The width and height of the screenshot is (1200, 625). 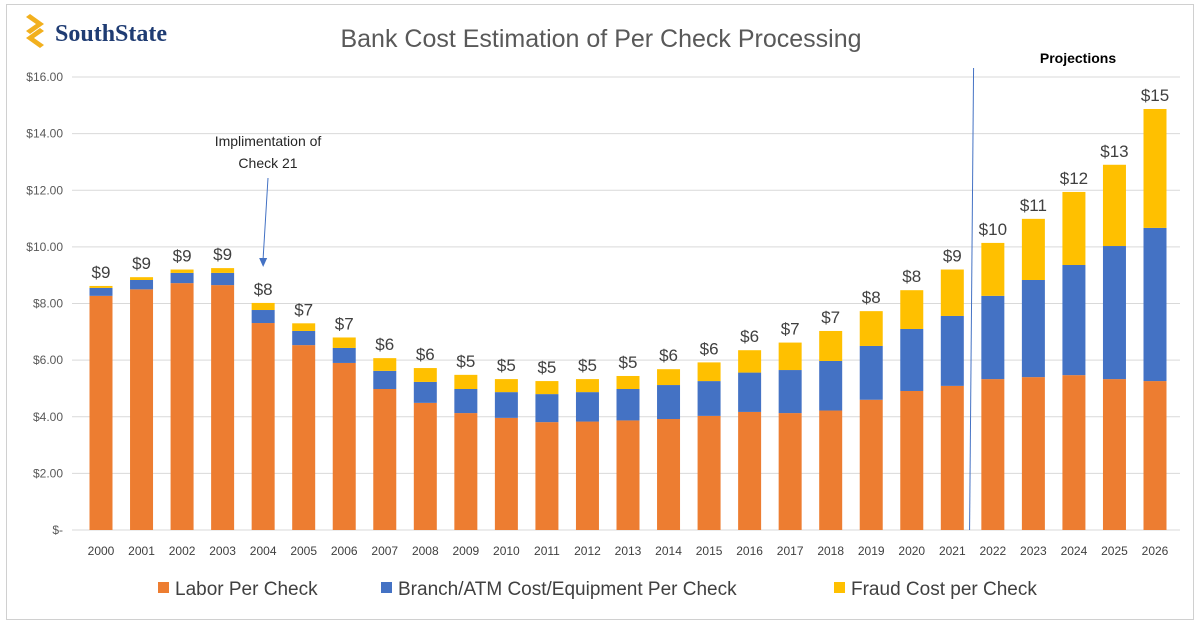 I want to click on total-data-label: $11, so click(x=1033, y=205).